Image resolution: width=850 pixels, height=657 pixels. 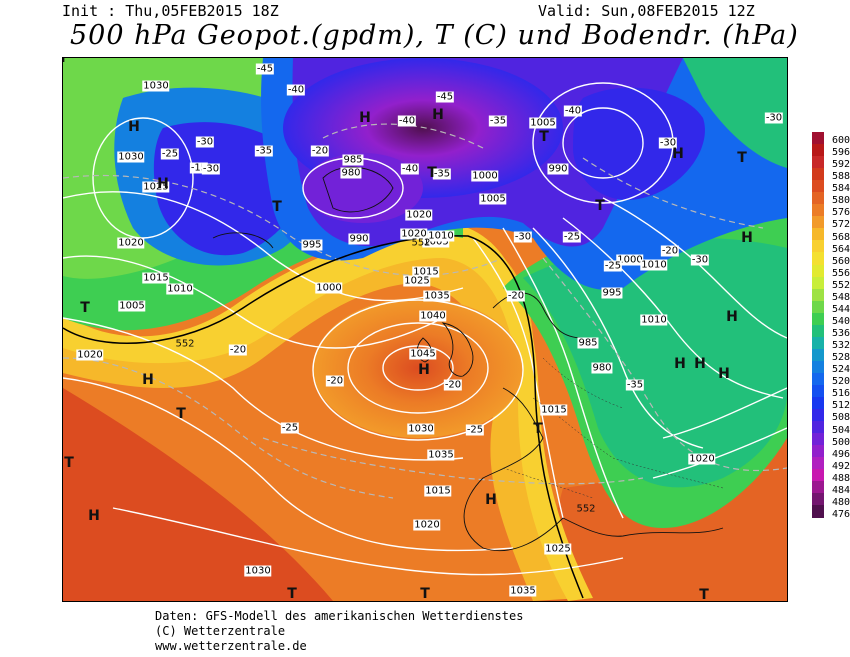 I want to click on legend-label: 596, so click(x=841, y=153).